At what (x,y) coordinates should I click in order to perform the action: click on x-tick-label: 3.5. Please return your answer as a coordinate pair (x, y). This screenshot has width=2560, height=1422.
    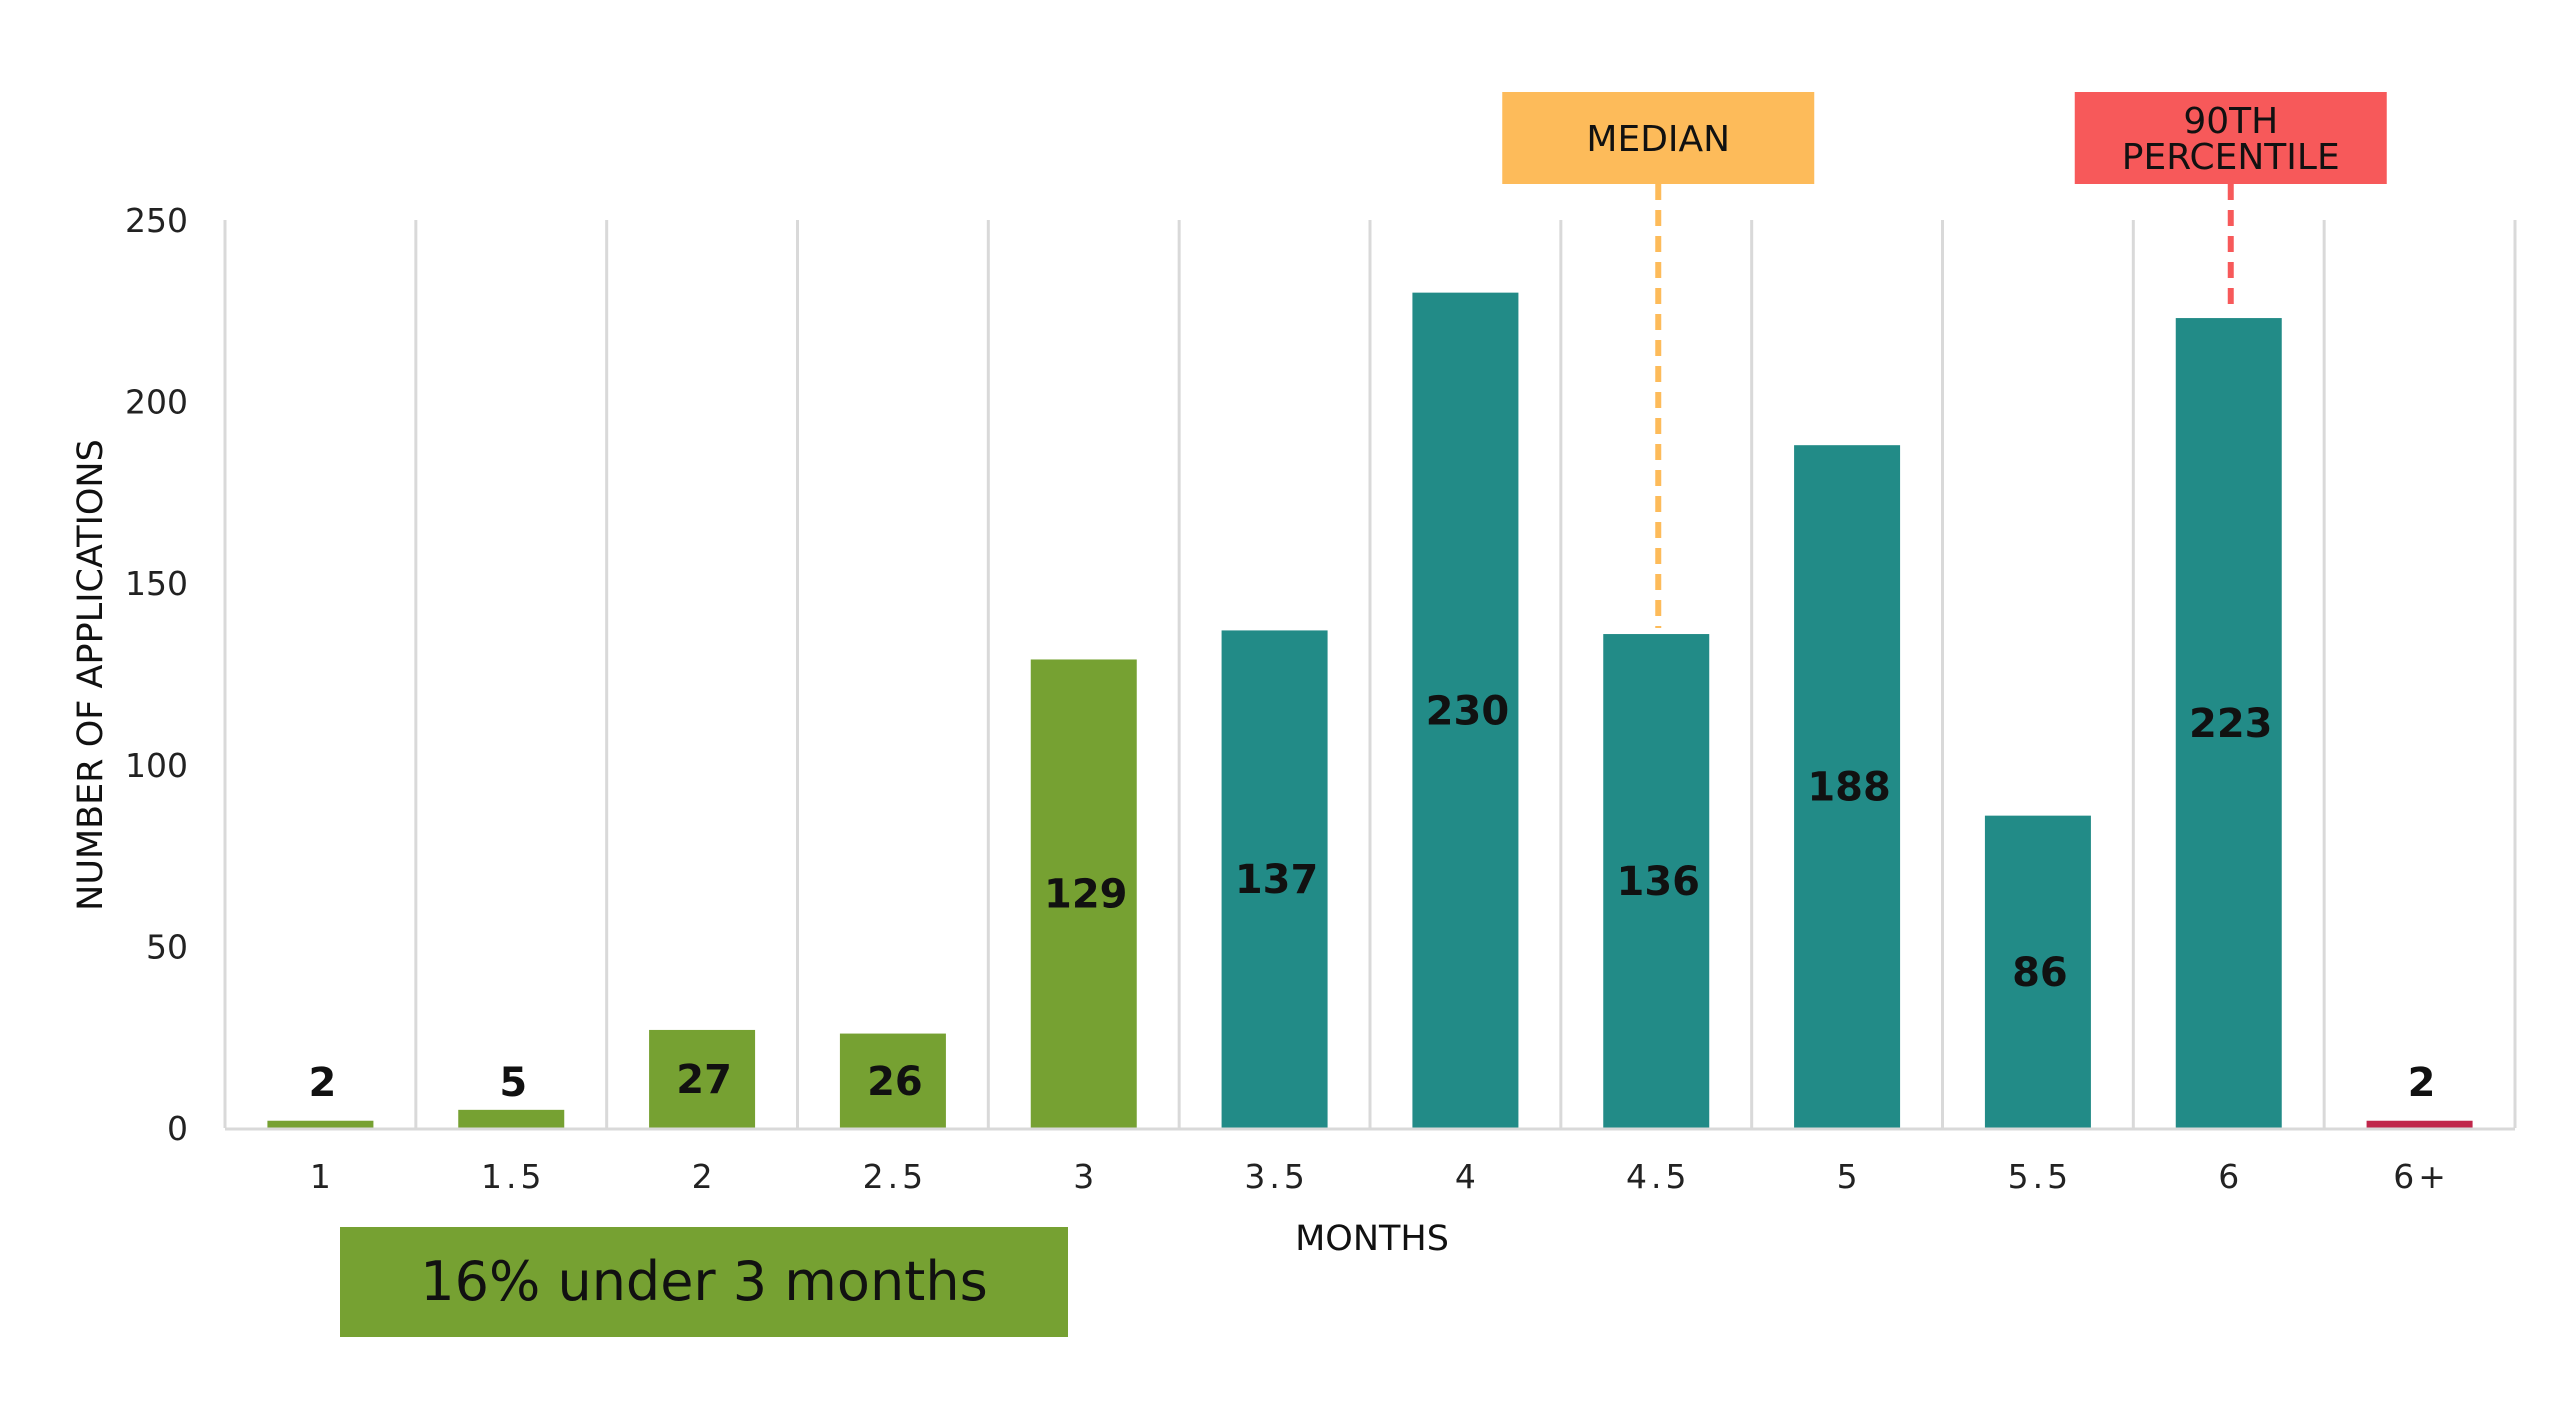
    Looking at the image, I should click on (1276, 1176).